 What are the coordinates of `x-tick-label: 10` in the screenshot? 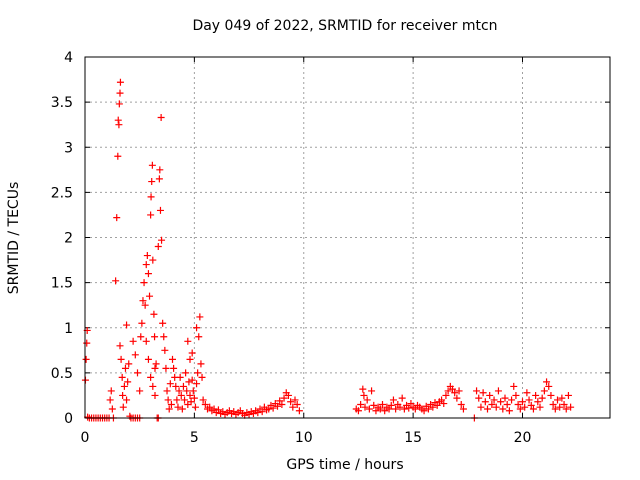 It's located at (304, 438).